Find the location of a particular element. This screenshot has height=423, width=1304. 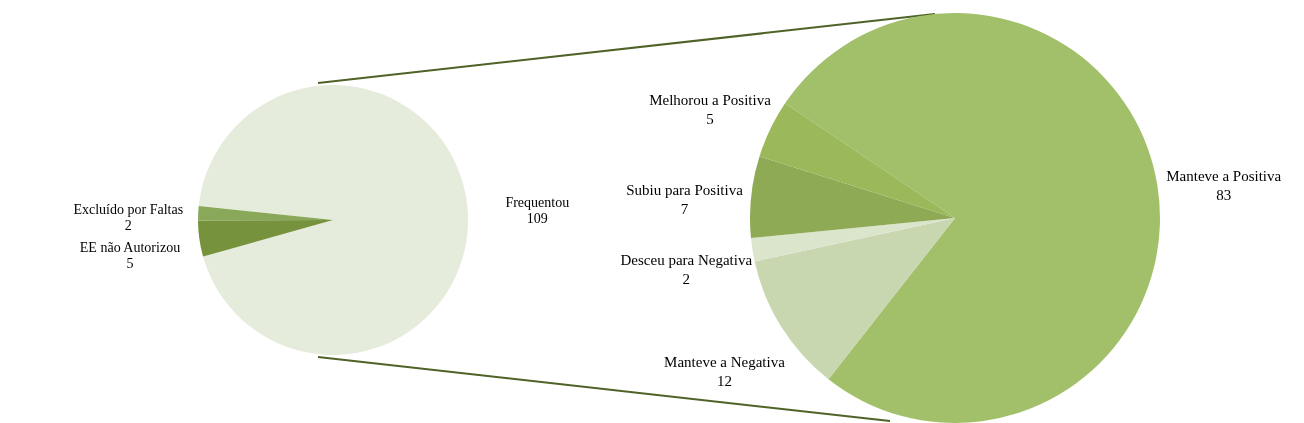

slice-label: Desceu para Negativa is located at coordinates (686, 260).